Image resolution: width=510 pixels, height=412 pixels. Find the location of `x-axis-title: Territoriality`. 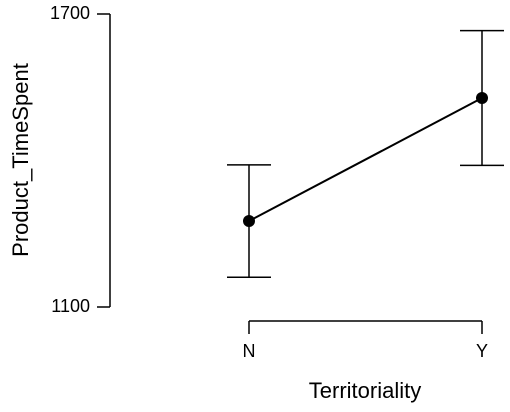

x-axis-title: Territoriality is located at coordinates (365, 390).